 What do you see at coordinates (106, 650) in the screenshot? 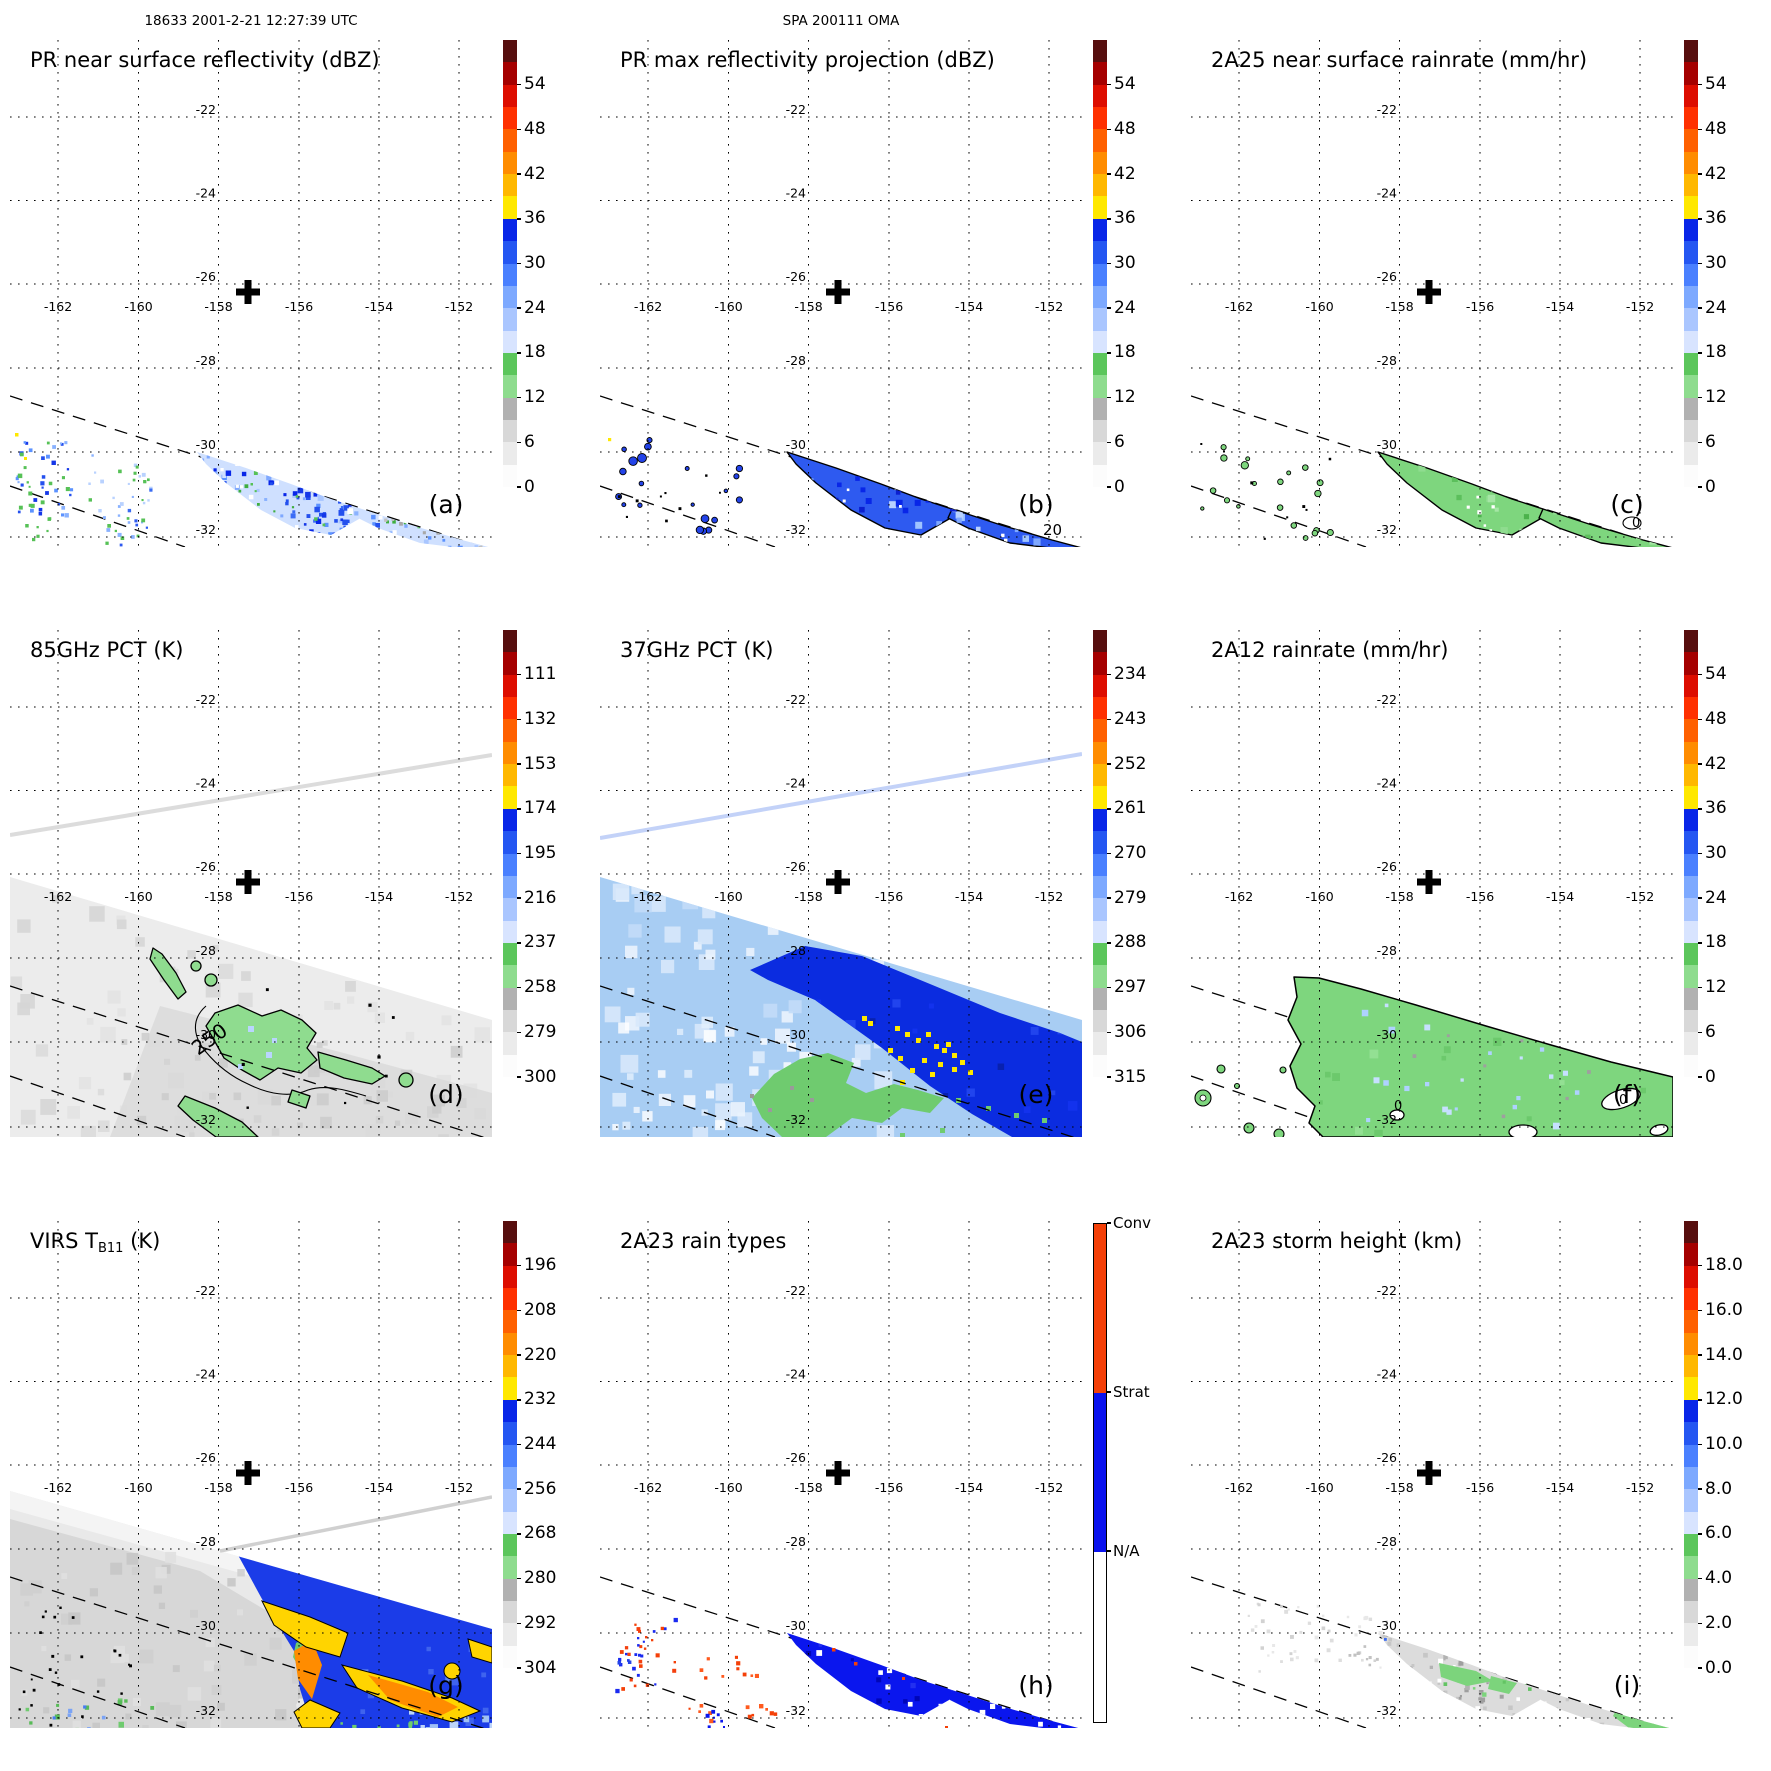
I see `panel-title: 85GHz PCT (K)` at bounding box center [106, 650].